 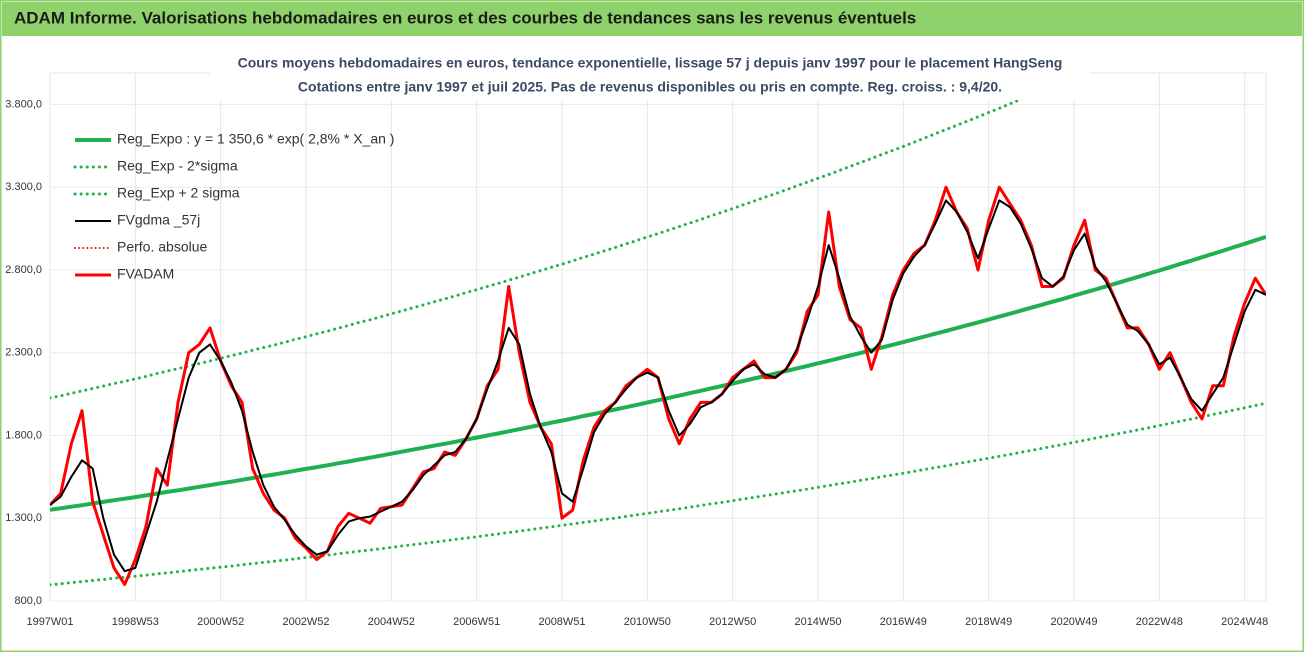 I want to click on legend-label: Reg_Exp + 2 sigma, so click(x=178, y=193).